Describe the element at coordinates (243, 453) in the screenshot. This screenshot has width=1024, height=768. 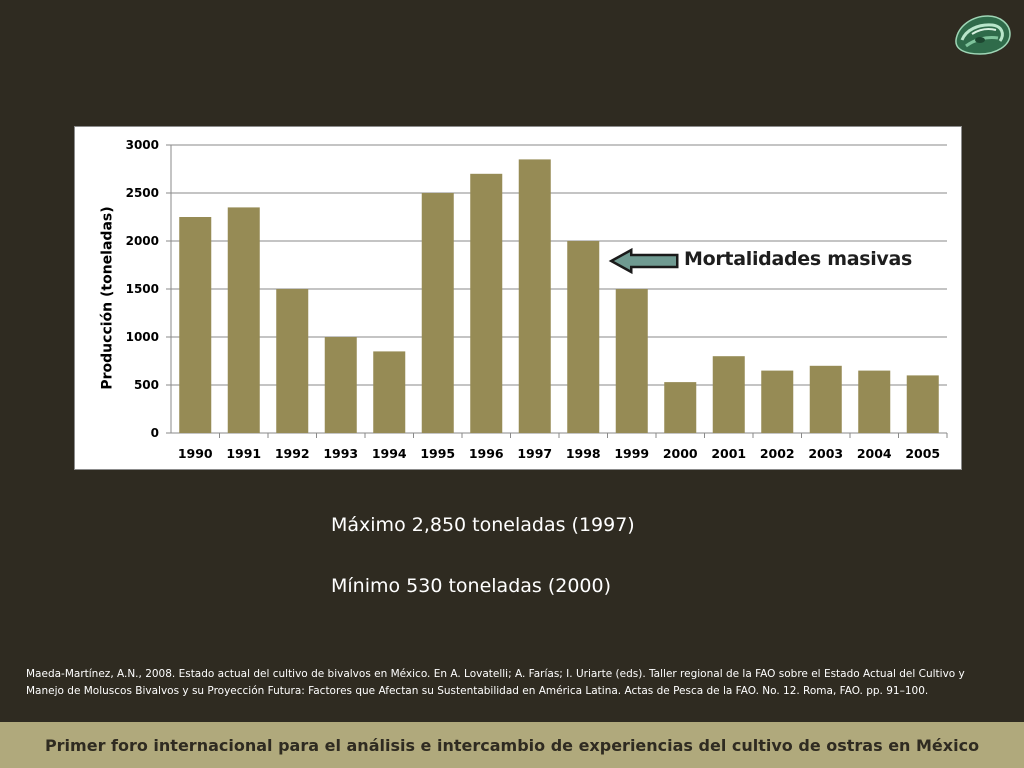
I see `x-tick-label: 1991` at that location.